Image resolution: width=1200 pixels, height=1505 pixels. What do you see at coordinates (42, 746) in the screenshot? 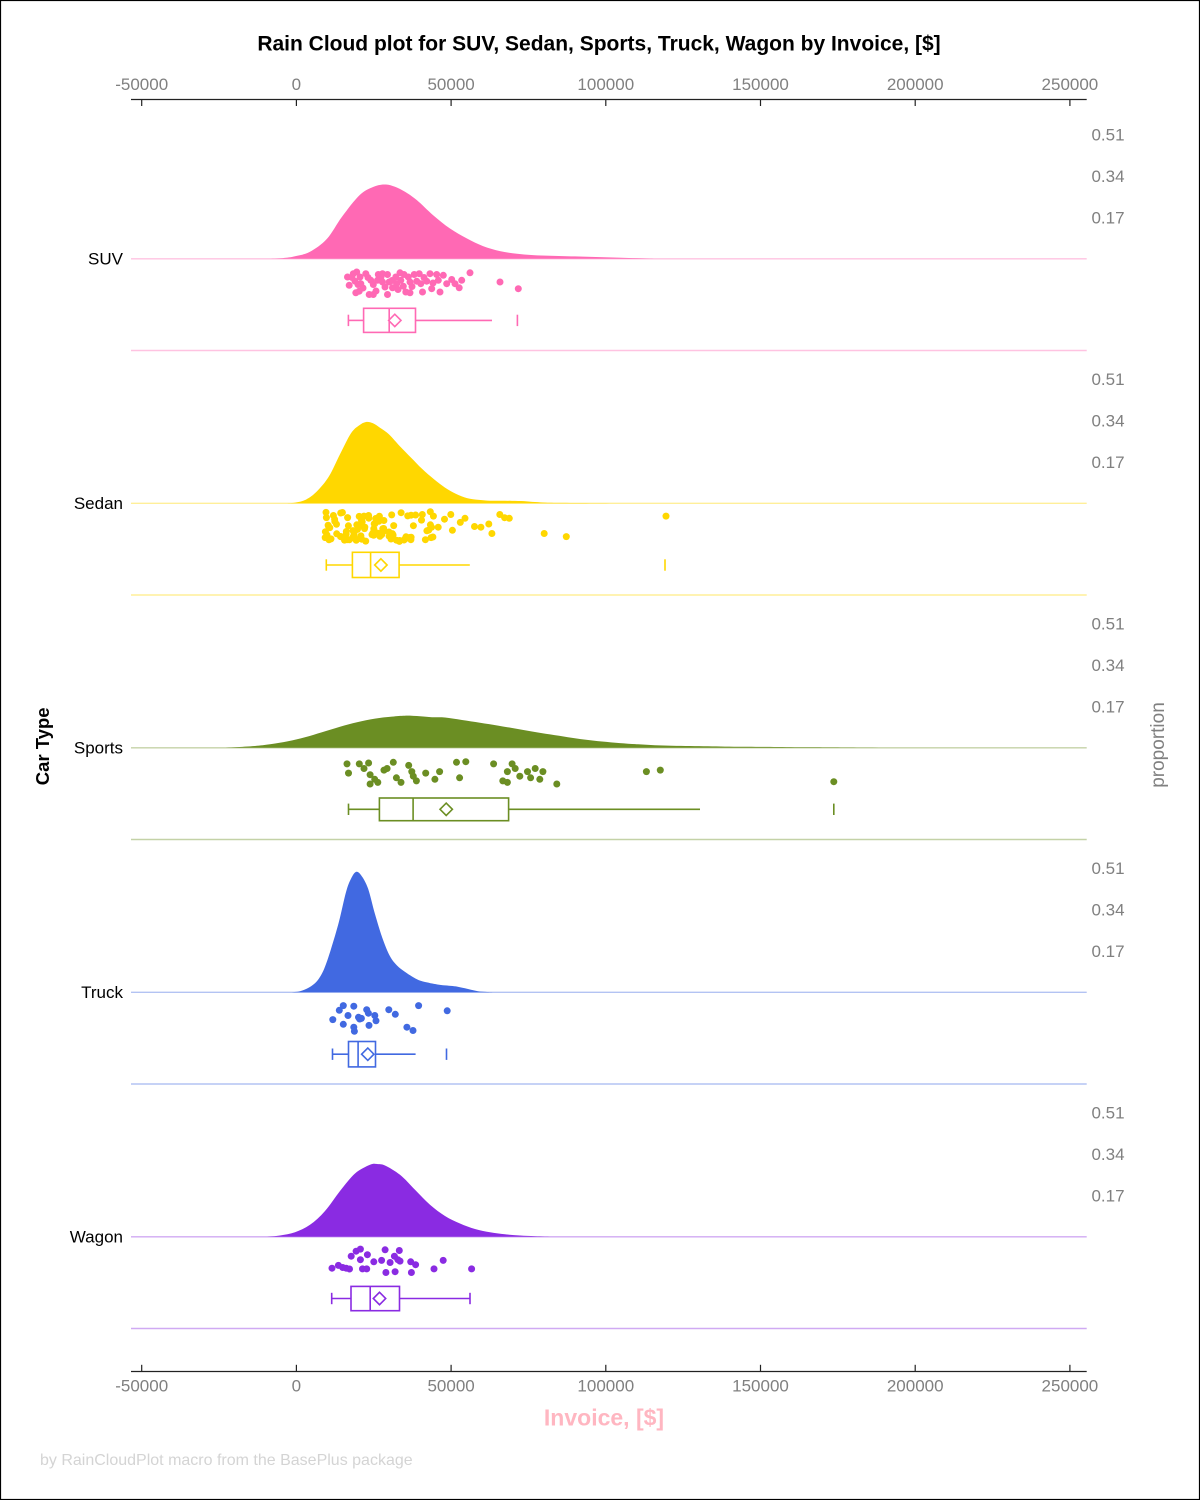
I see `svg-text: Car Type` at bounding box center [42, 746].